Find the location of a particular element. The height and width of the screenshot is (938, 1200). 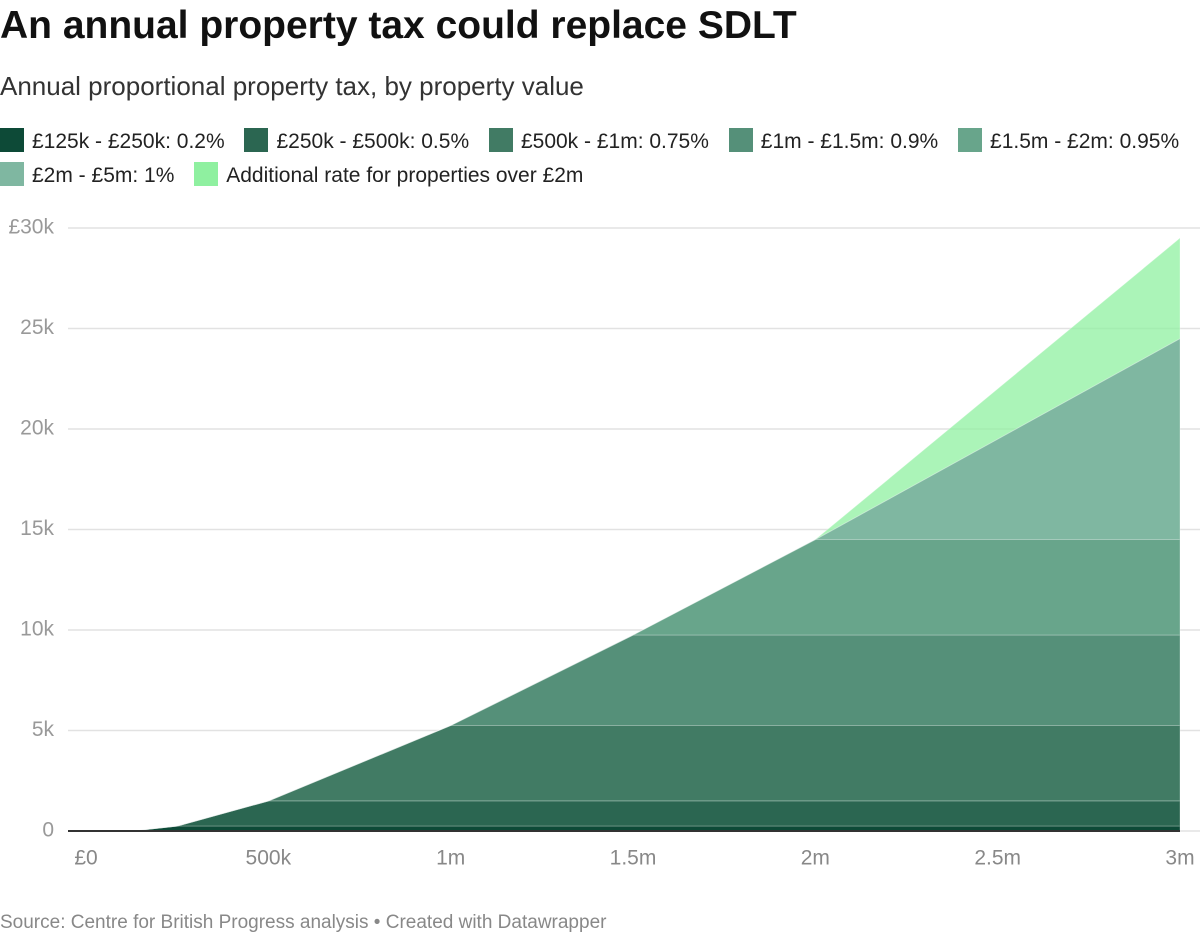

legend-label: £250k - £500k: 0.5% is located at coordinates (373, 141).